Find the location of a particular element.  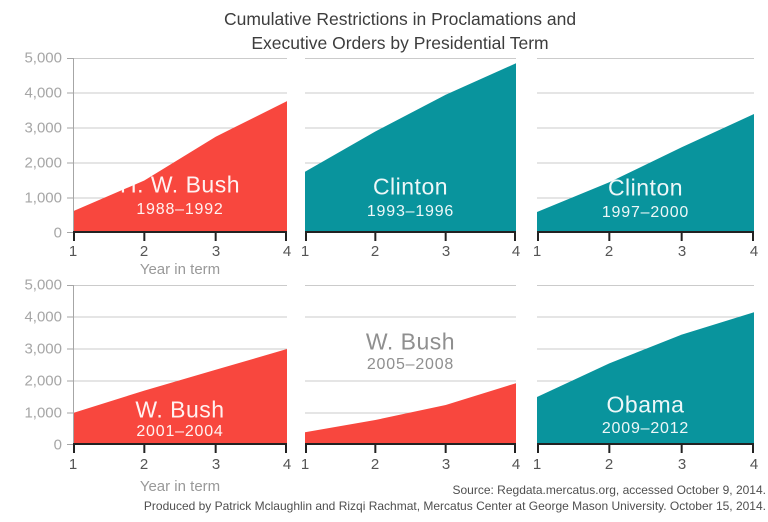

panel-label-name-1: Clinton is located at coordinates (410, 186).